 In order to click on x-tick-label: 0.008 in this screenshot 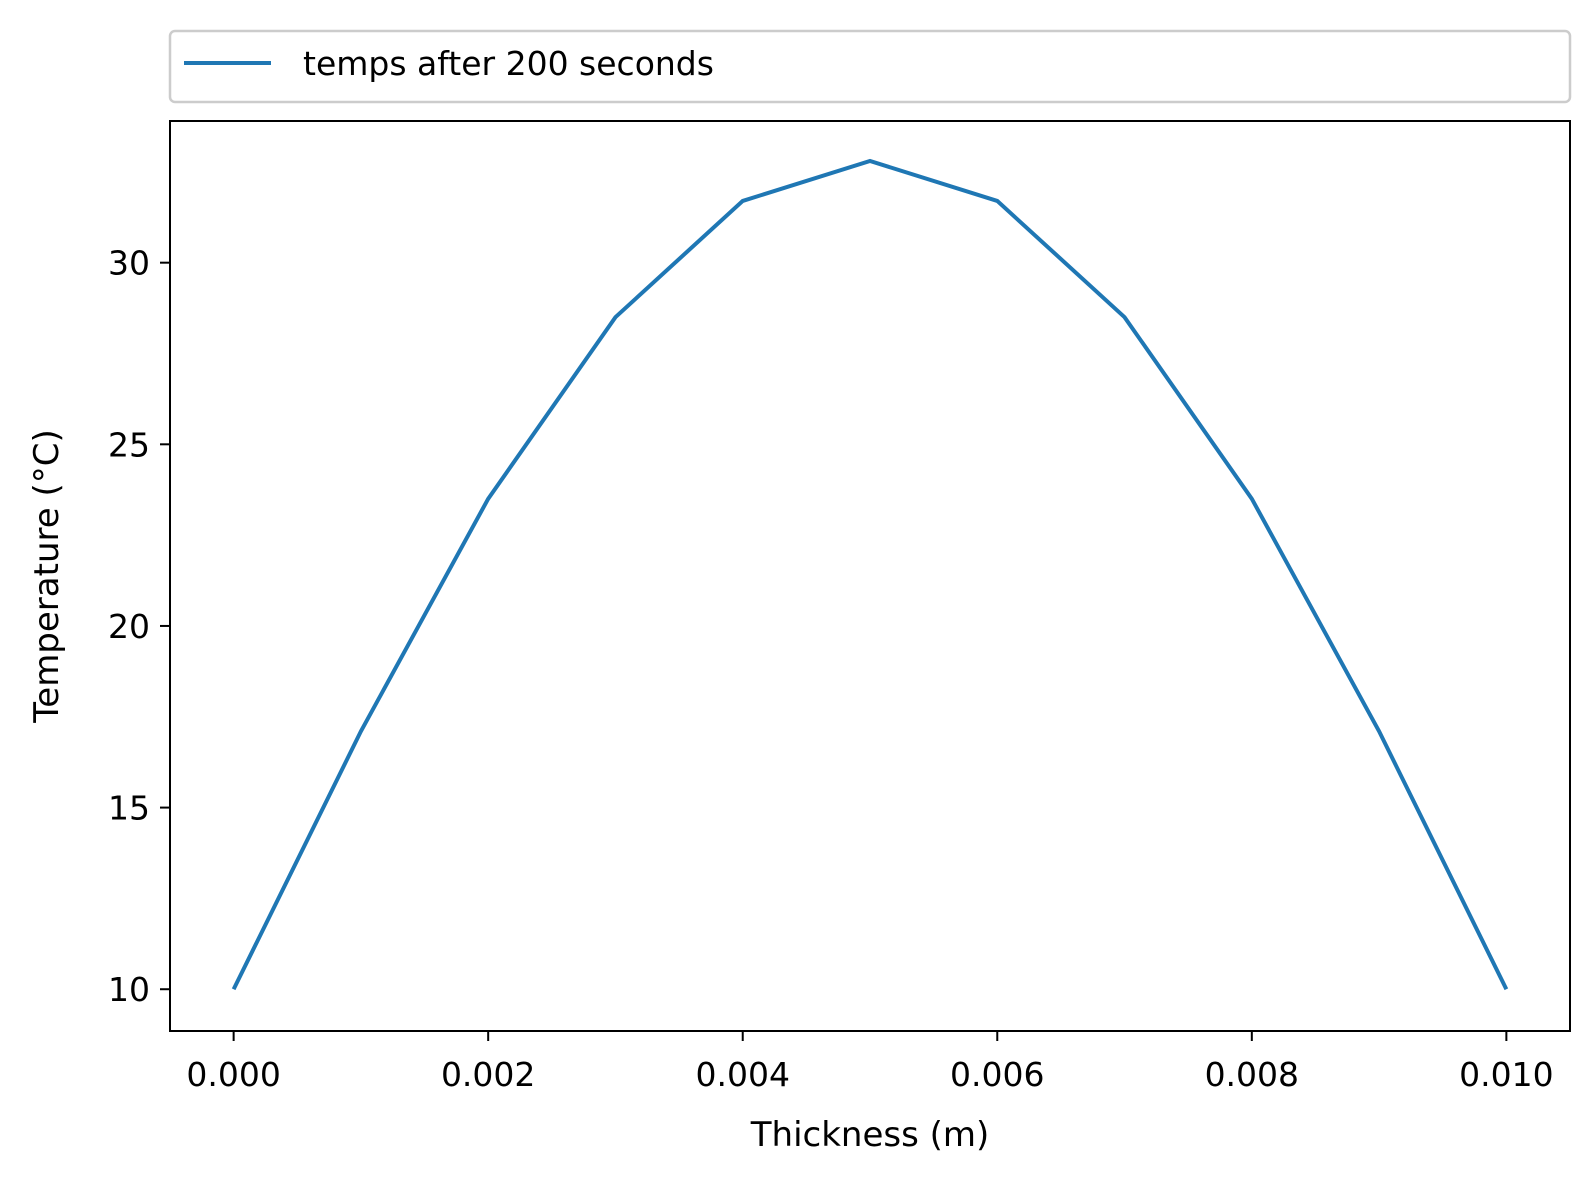, I will do `click(1252, 1074)`.